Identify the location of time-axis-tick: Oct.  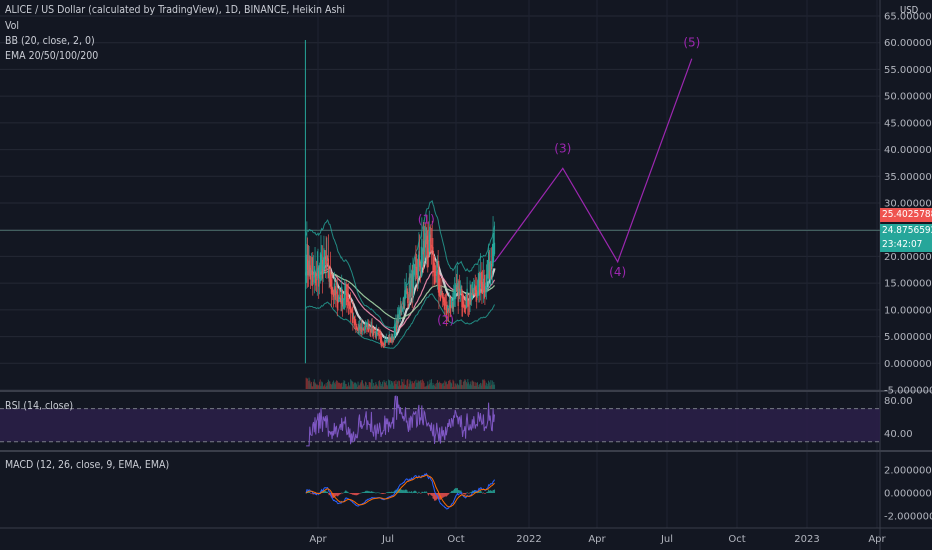
(455, 539).